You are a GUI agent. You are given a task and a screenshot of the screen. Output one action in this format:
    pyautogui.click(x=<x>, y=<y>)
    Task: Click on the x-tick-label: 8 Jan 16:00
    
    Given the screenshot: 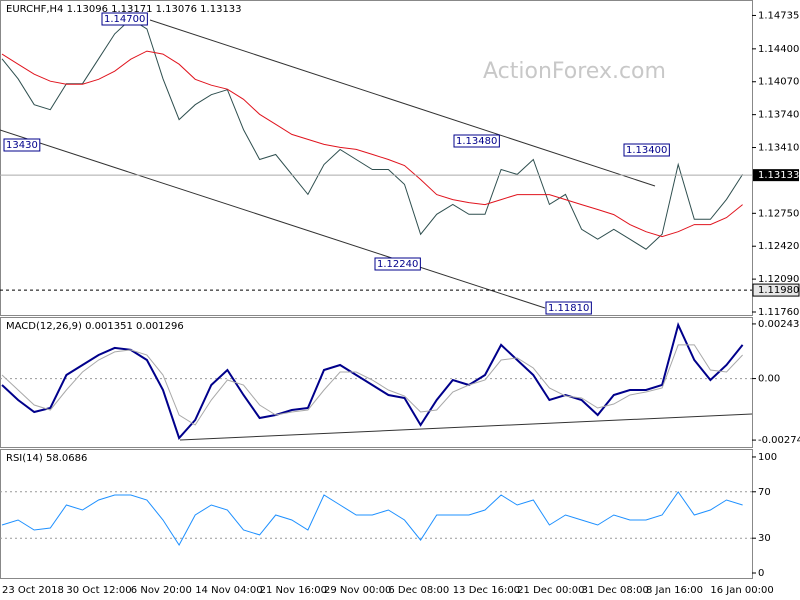 What is the action you would take?
    pyautogui.click(x=674, y=590)
    